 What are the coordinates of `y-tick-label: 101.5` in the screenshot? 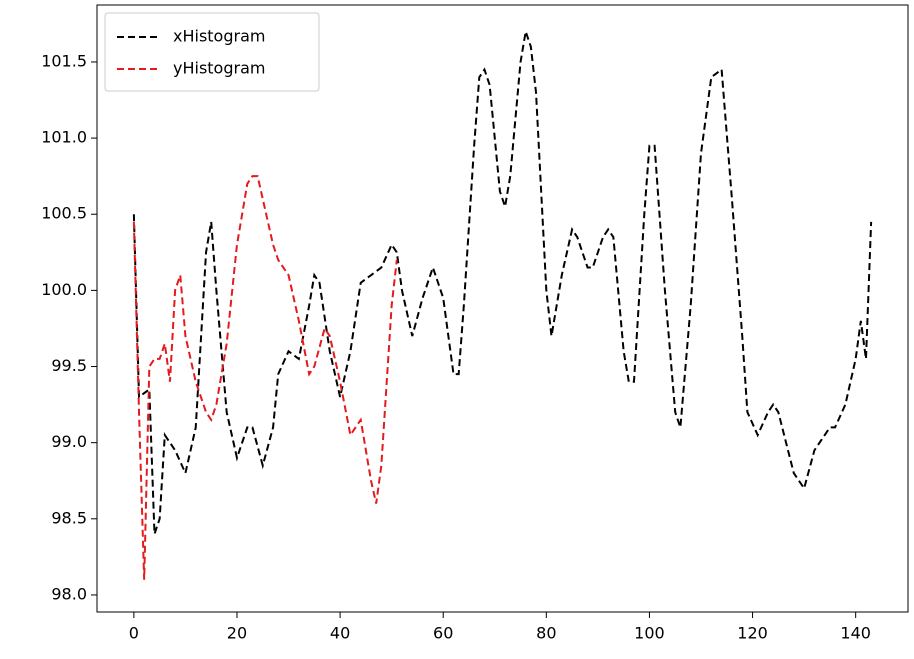 It's located at (64, 60).